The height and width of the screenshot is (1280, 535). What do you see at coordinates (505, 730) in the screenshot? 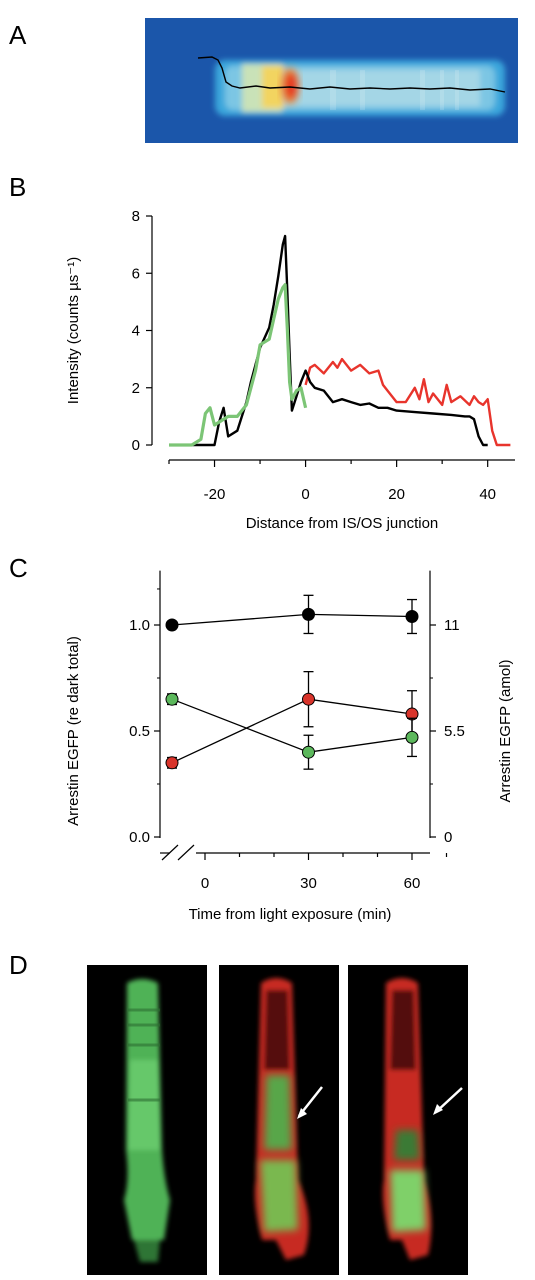
I see `chart-c-right-y-axis-label: Arrestin EGFP (amol)` at bounding box center [505, 730].